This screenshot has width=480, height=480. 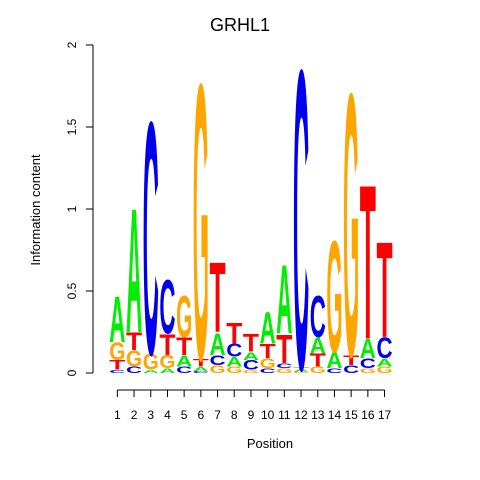 What do you see at coordinates (72, 126) in the screenshot?
I see `y-tick-label: 1.5` at bounding box center [72, 126].